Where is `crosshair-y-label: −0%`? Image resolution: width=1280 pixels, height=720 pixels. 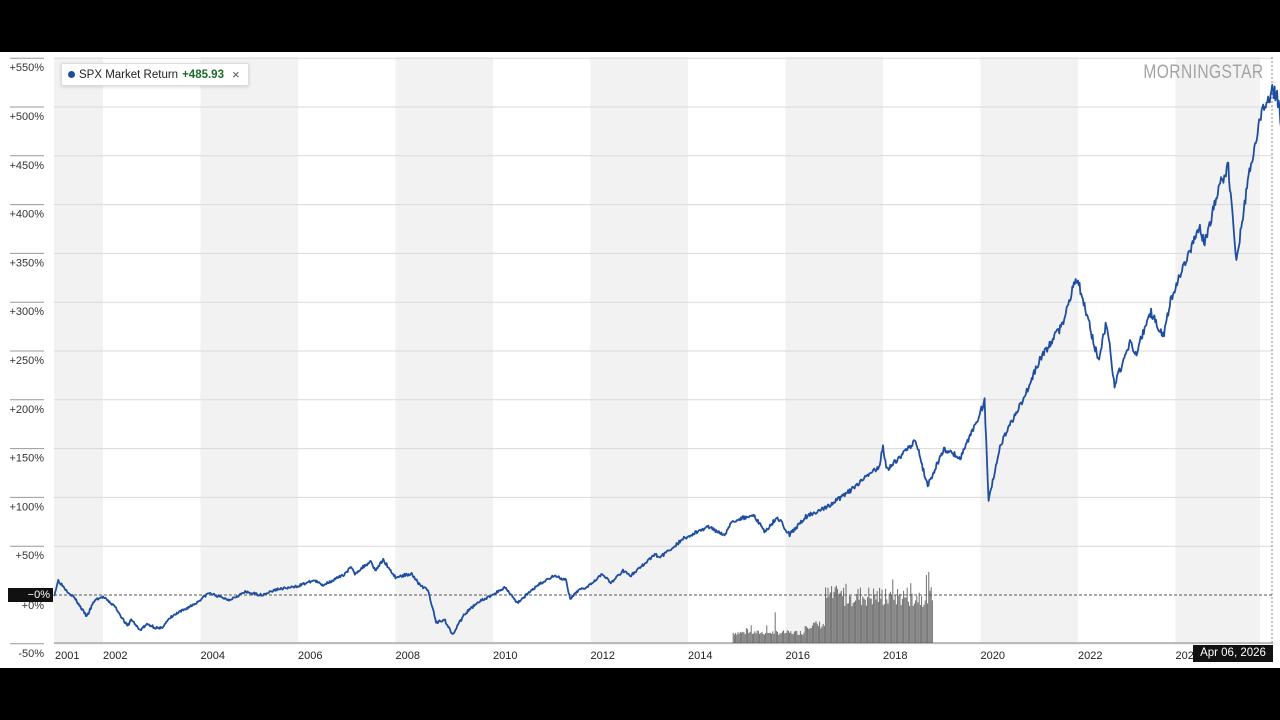 crosshair-y-label: −0% is located at coordinates (30, 595).